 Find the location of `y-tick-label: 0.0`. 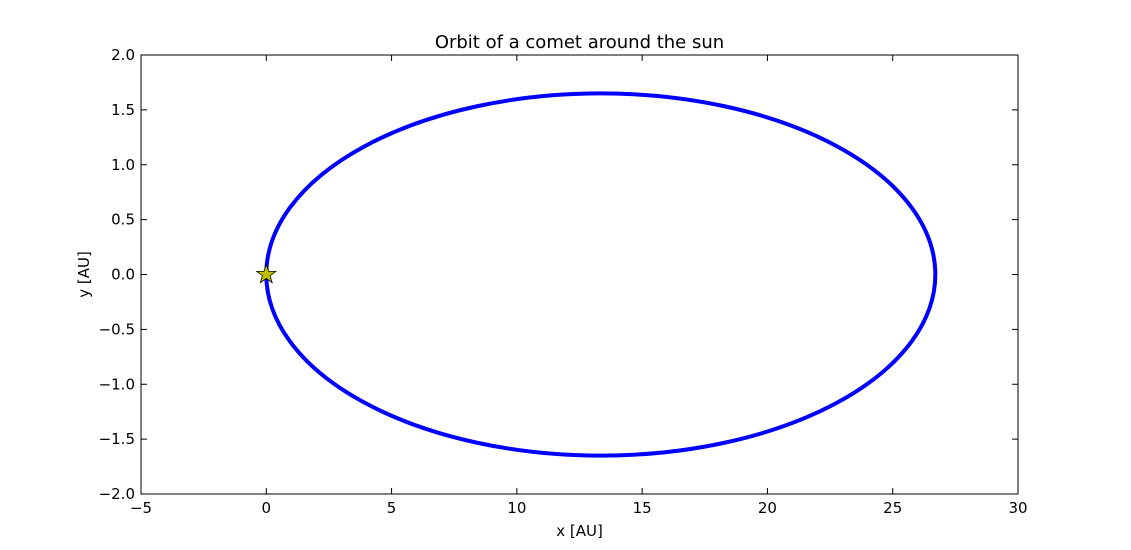

y-tick-label: 0.0 is located at coordinates (123, 275).